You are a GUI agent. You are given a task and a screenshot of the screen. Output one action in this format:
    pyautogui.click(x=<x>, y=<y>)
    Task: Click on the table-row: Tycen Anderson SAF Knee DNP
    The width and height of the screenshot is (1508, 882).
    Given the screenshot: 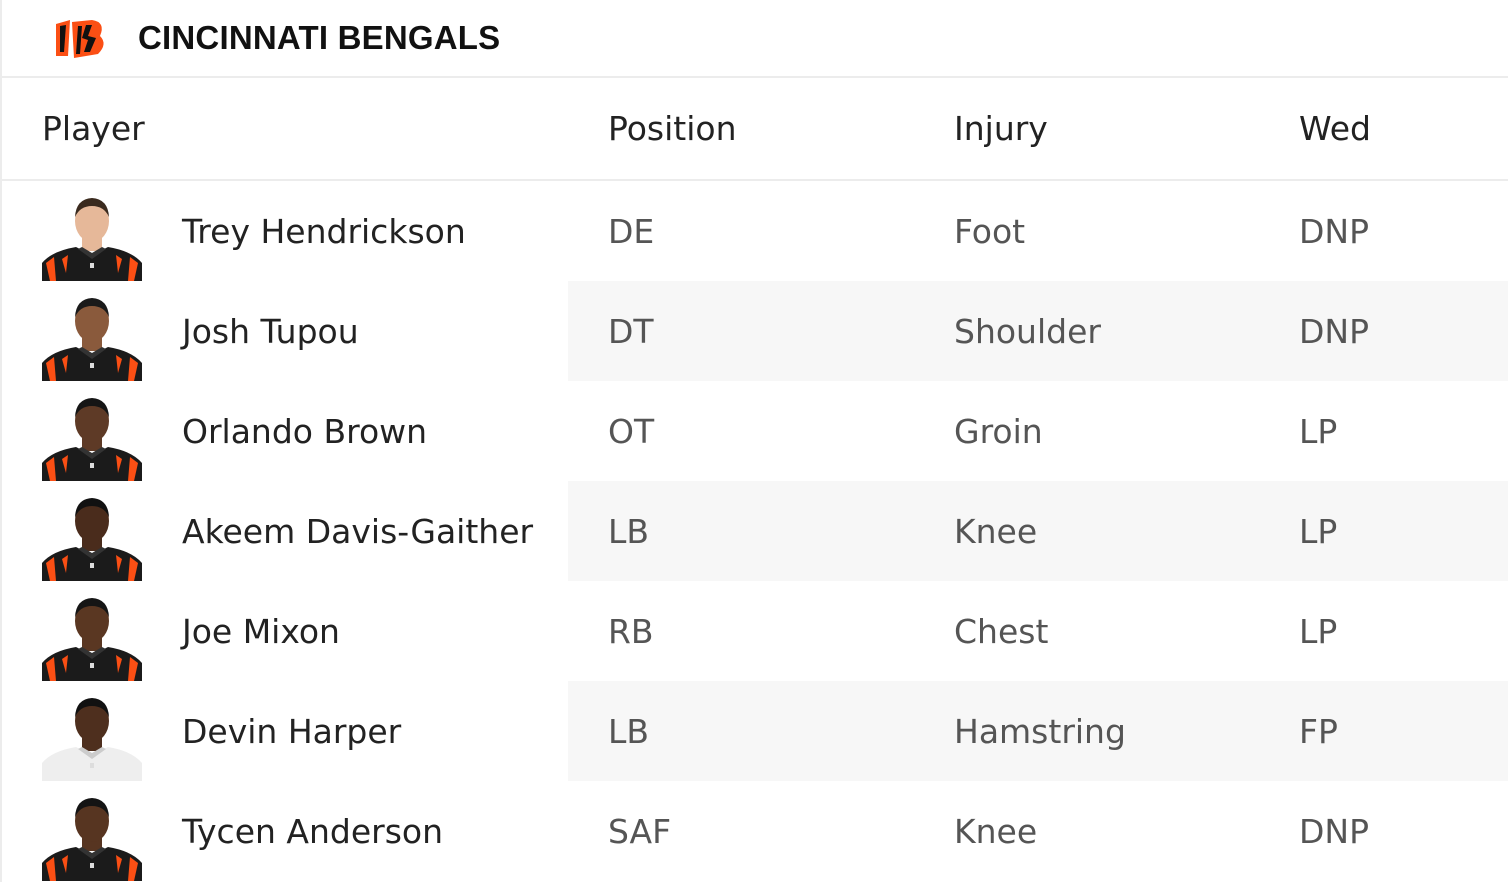 What is the action you would take?
    pyautogui.click(x=755, y=831)
    